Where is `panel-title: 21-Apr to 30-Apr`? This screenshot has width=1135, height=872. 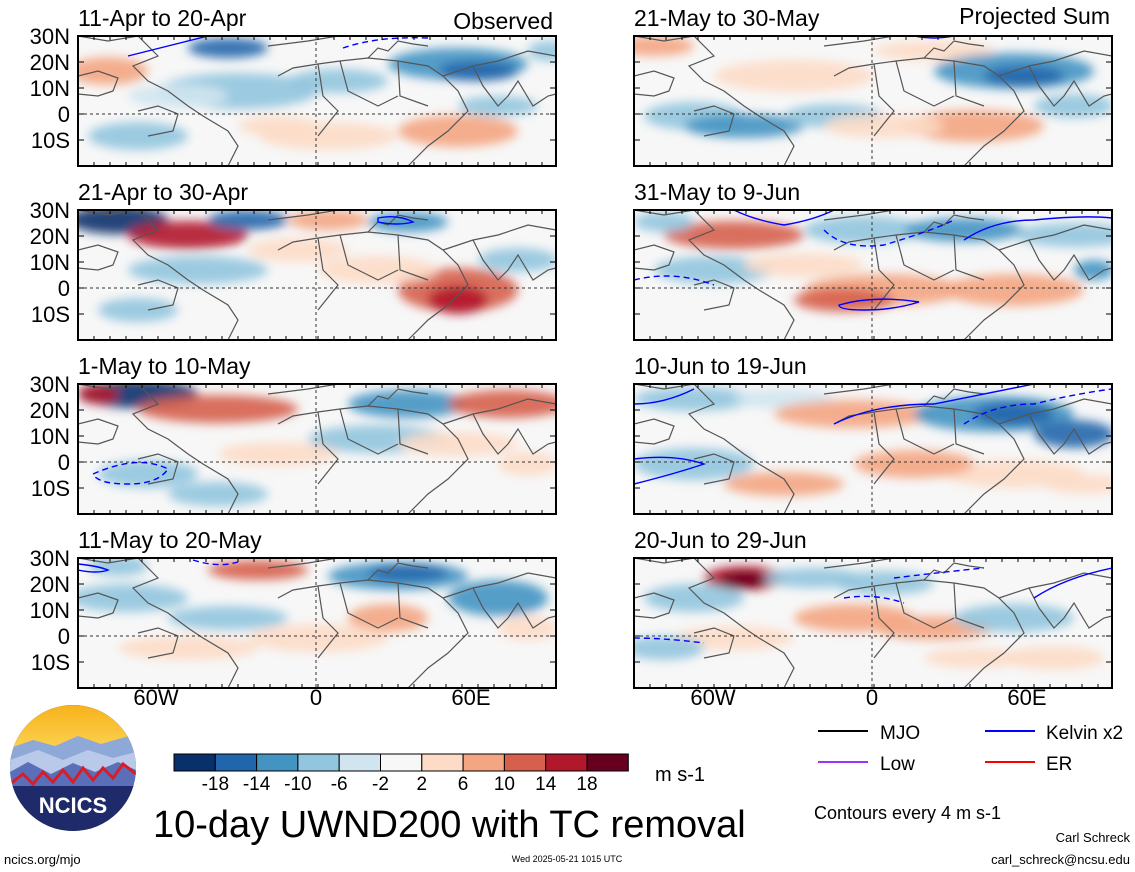
panel-title: 21-Apr to 30-Apr is located at coordinates (163, 192).